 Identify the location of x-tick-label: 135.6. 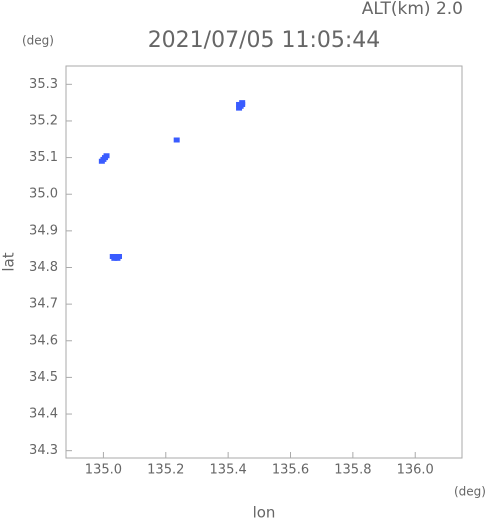
(290, 470).